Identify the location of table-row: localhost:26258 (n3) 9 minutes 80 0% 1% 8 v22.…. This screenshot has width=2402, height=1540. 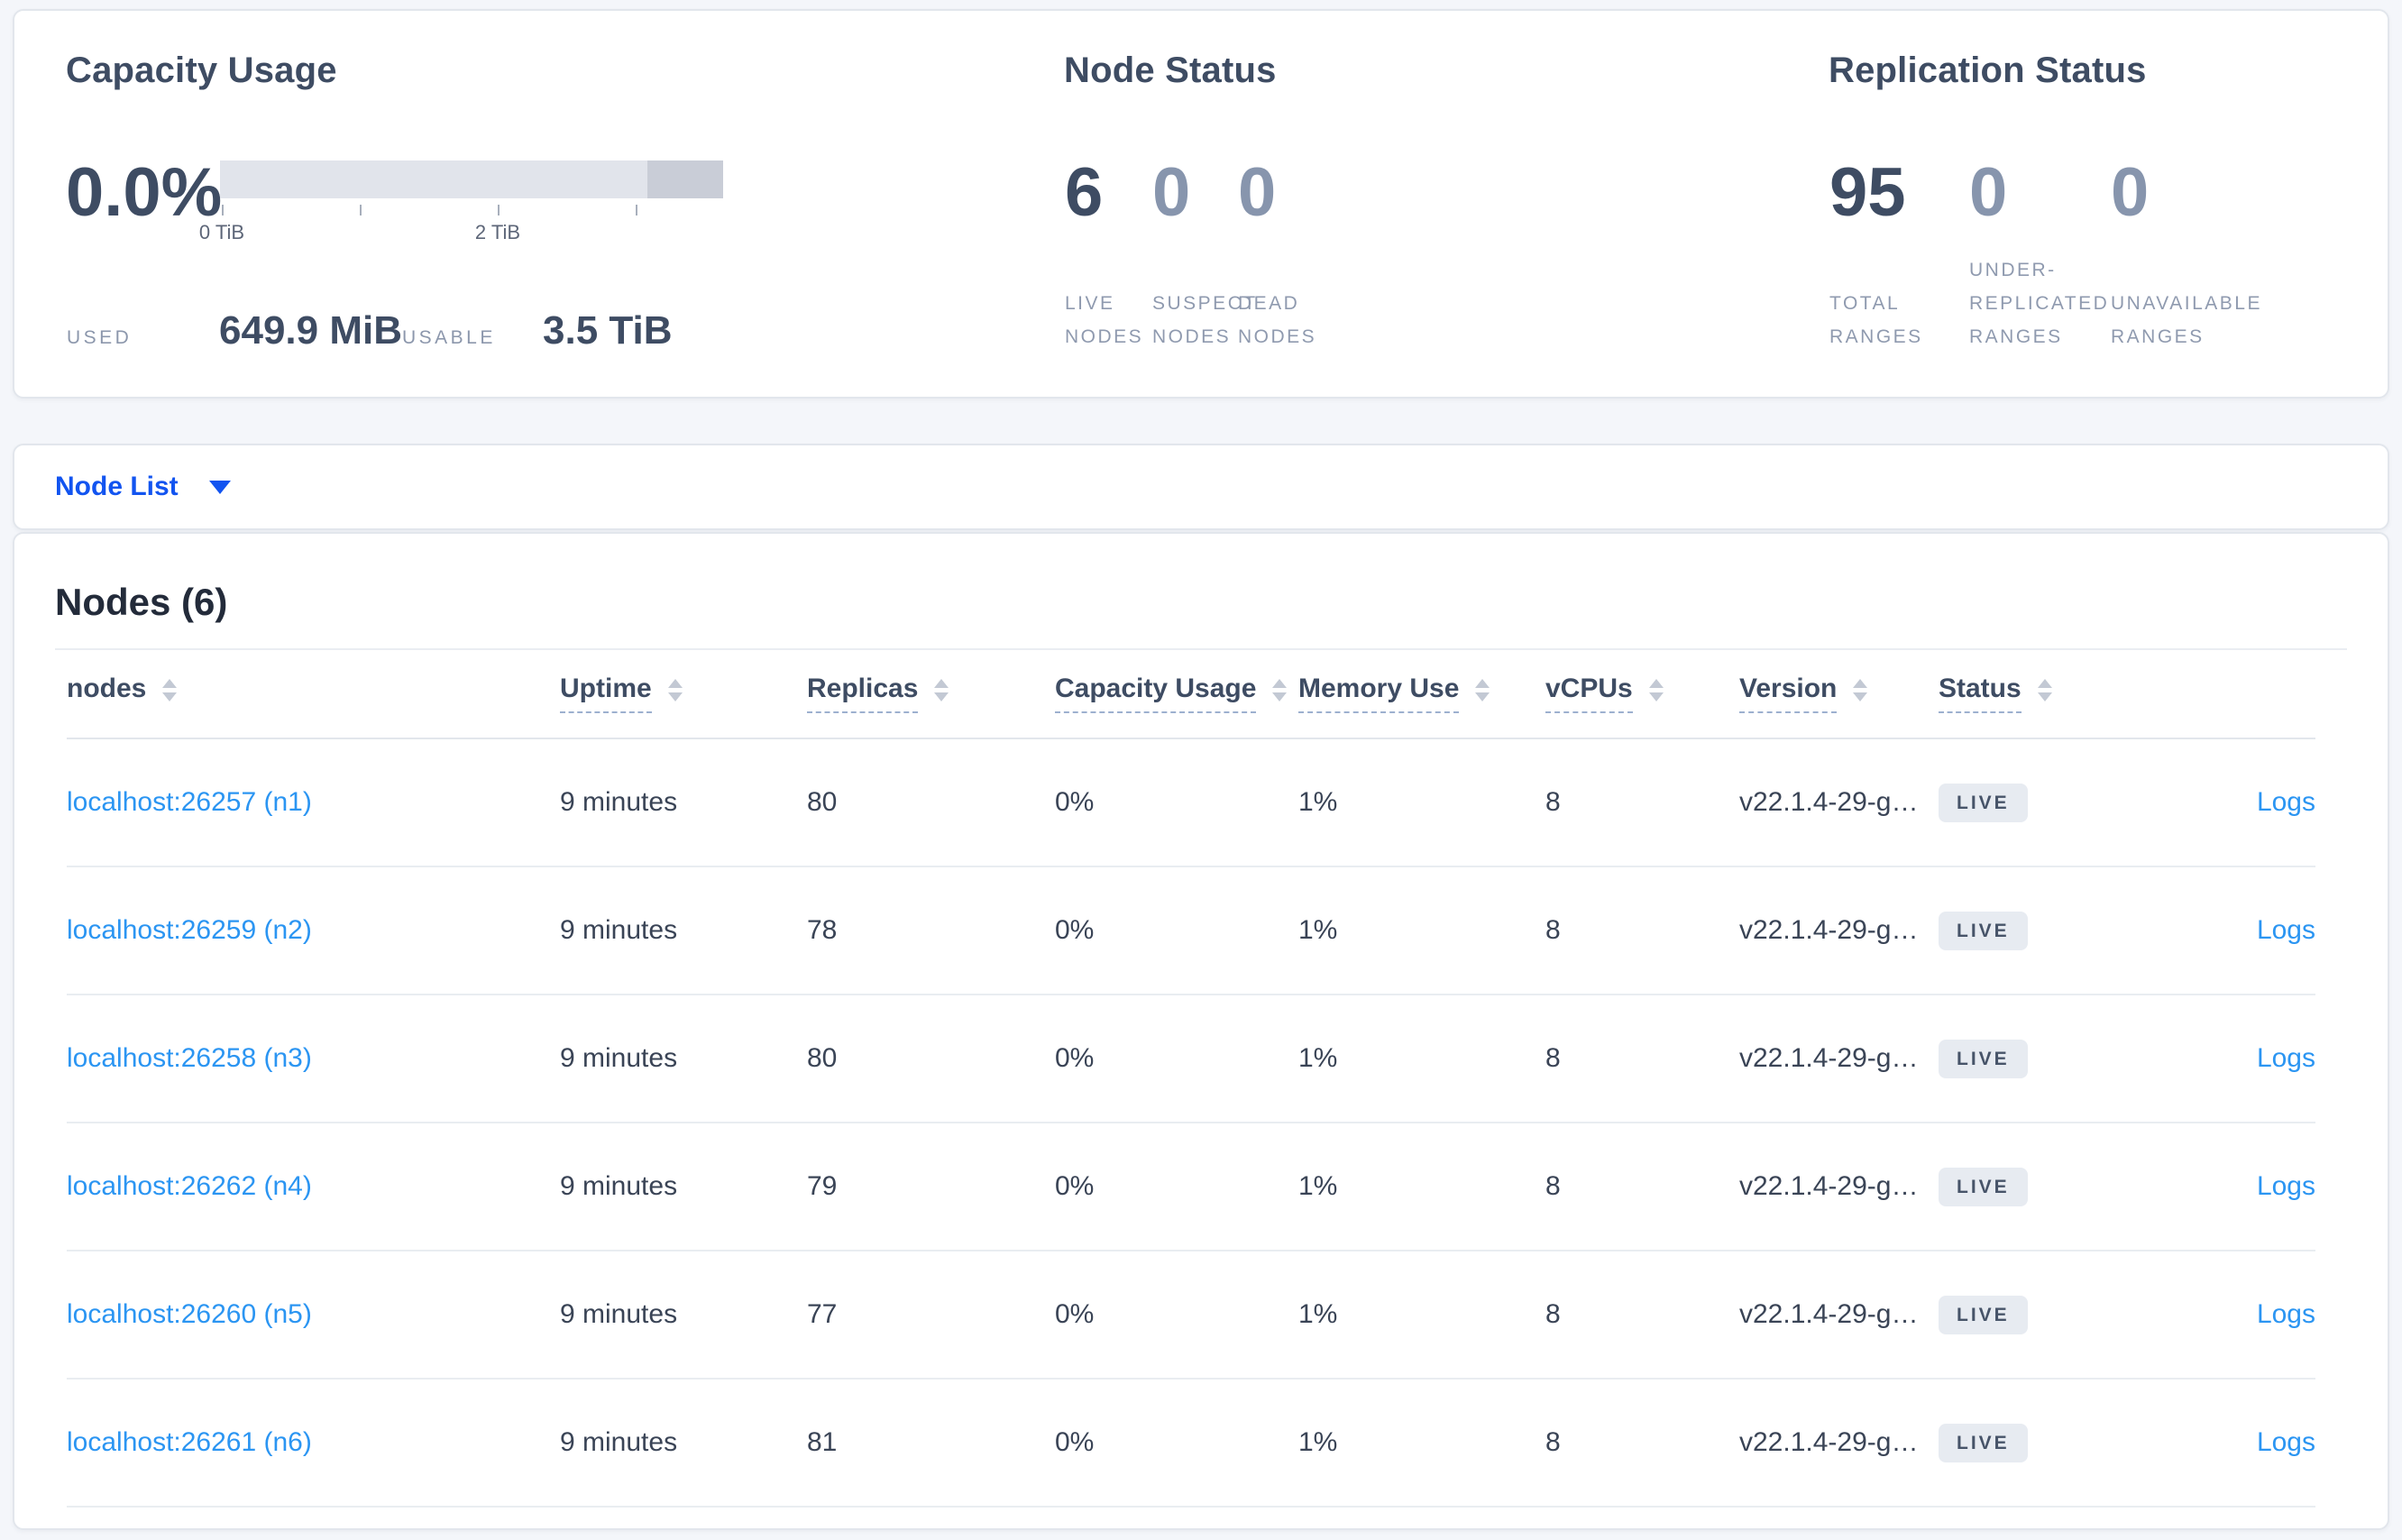
(1191, 1059).